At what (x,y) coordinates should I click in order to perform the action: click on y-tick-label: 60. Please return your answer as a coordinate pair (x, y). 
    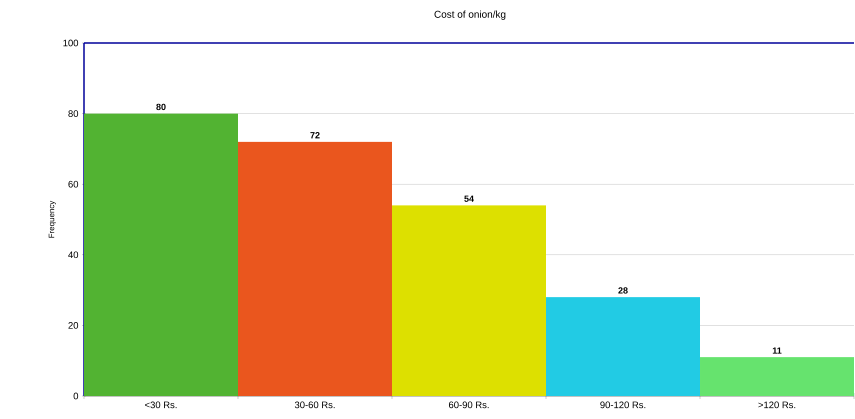
    Looking at the image, I should click on (73, 184).